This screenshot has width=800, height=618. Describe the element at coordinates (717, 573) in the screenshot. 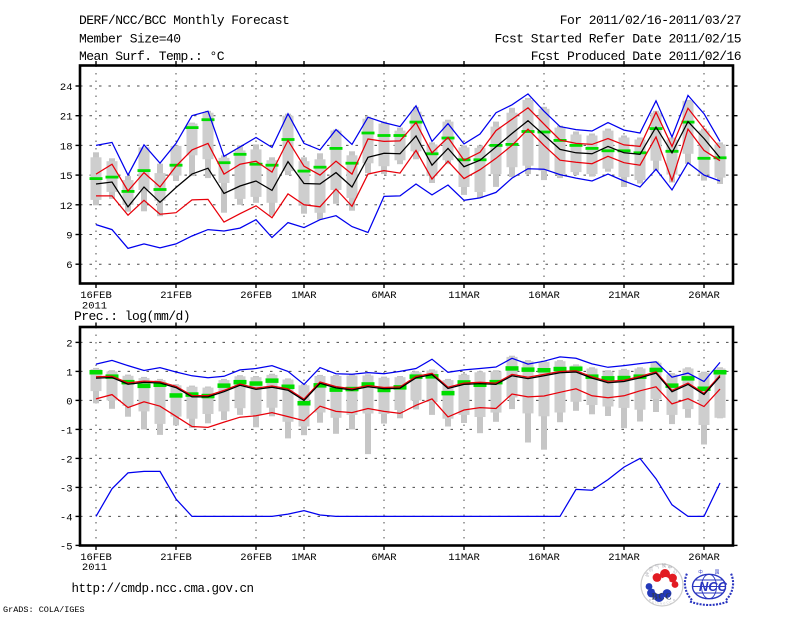

I see `svg-text: 国` at that location.